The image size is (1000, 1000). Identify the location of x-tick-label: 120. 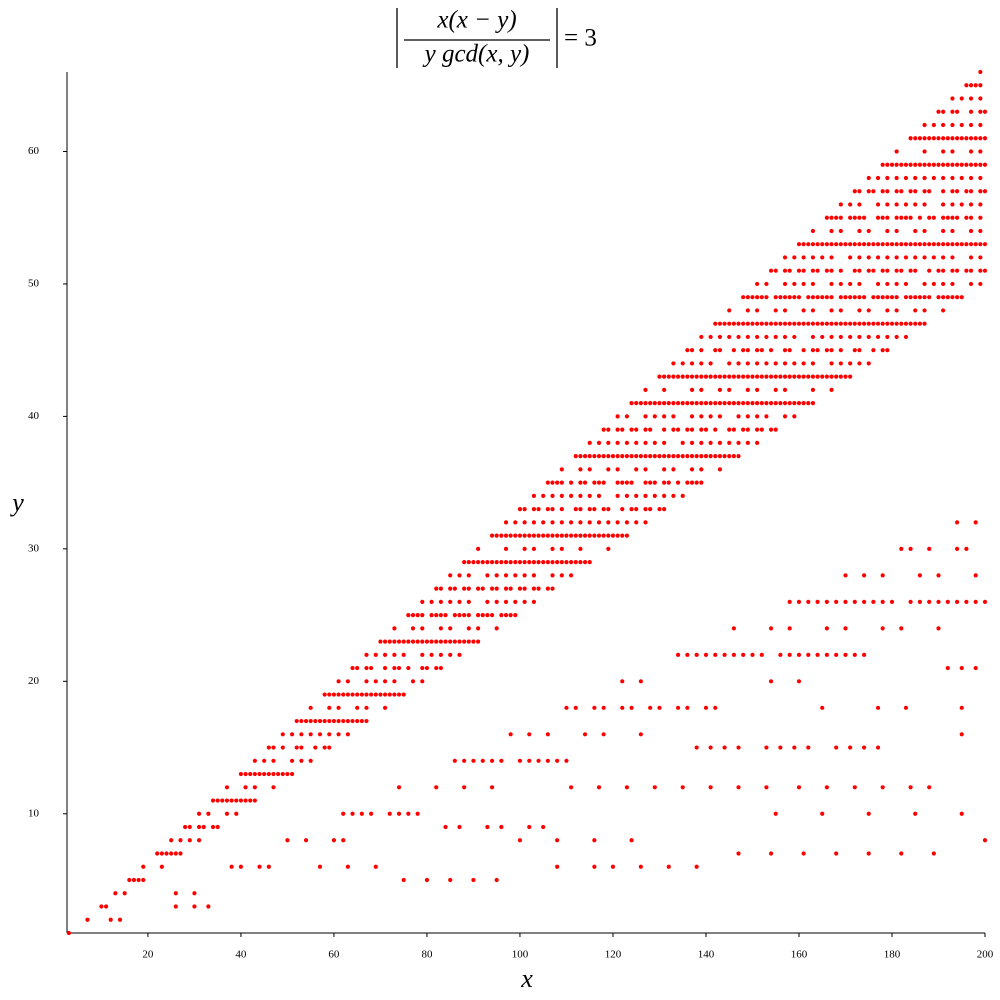
(613, 955).